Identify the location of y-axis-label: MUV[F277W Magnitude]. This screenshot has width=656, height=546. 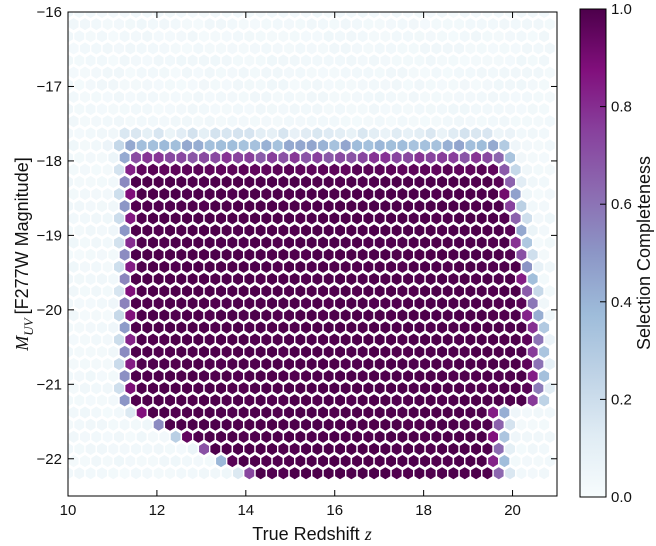
(24, 254).